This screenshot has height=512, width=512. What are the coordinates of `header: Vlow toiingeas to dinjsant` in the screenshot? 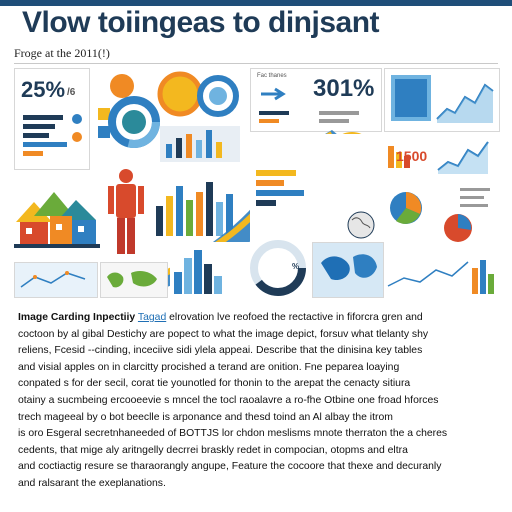 It's located at (256, 22).